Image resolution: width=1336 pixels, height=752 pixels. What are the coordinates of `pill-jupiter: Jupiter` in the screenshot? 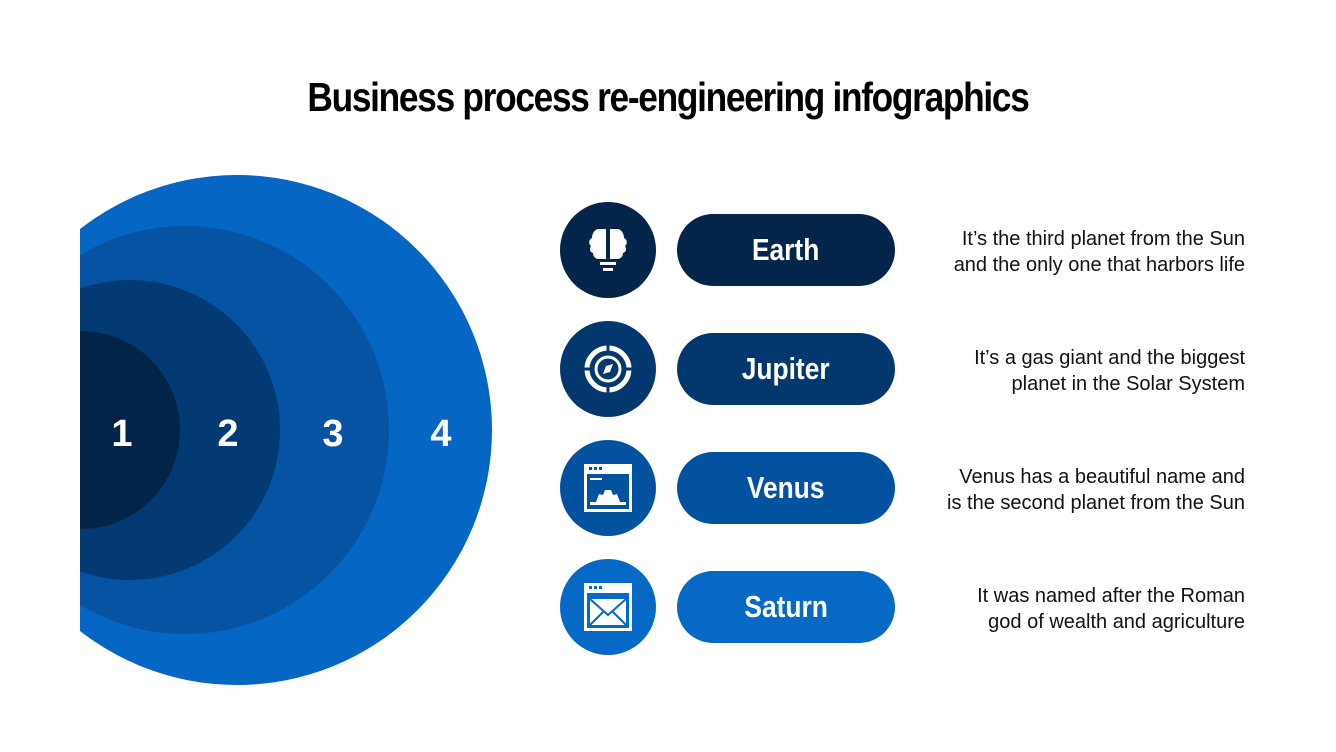 It's located at (786, 369).